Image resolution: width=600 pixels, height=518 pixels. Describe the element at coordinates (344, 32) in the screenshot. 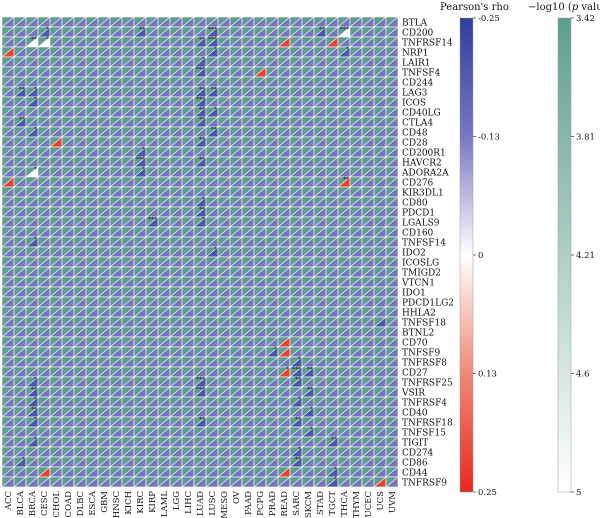

I see `heatmap-cell: ***` at that location.